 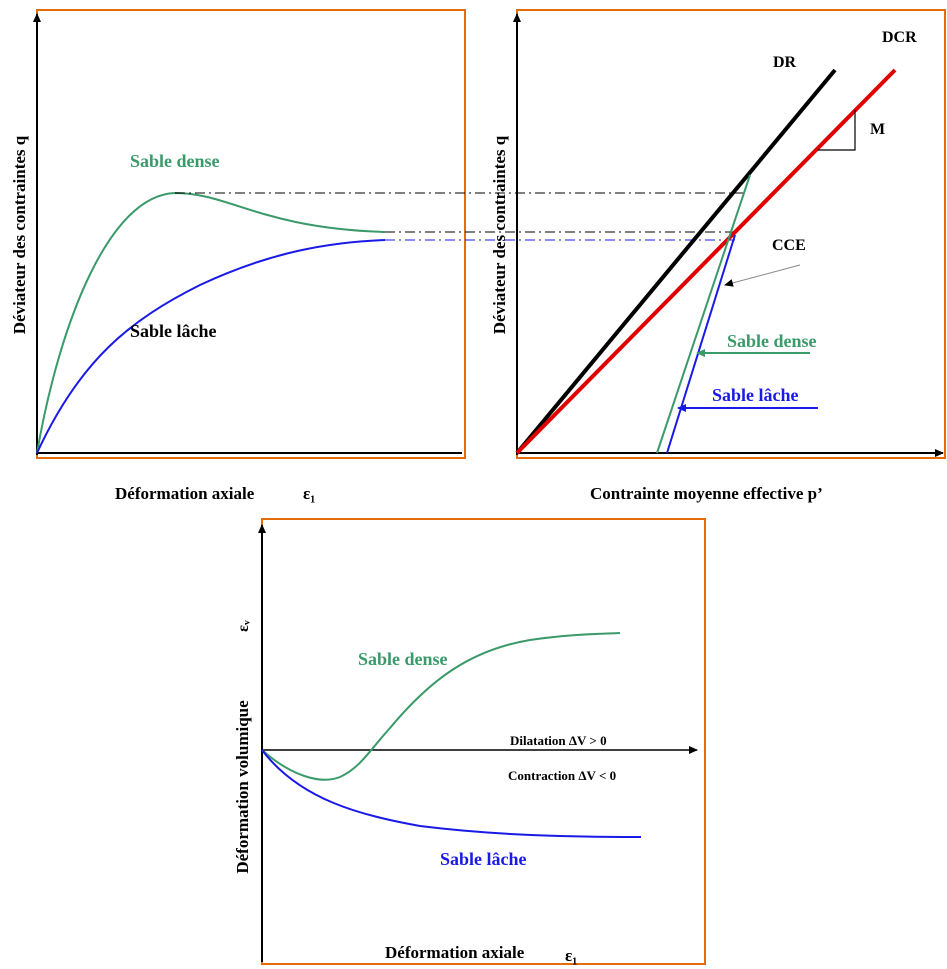 I want to click on connector-lines, so click(x=461, y=216).